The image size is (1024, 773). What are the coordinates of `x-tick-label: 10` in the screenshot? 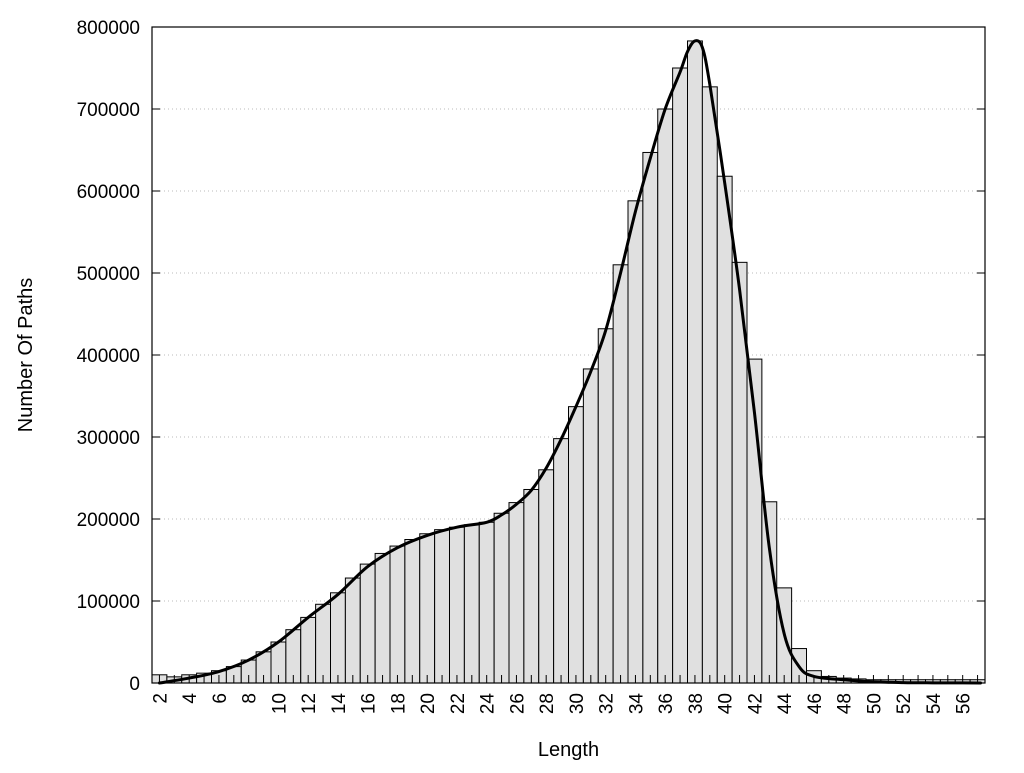 It's located at (279, 703).